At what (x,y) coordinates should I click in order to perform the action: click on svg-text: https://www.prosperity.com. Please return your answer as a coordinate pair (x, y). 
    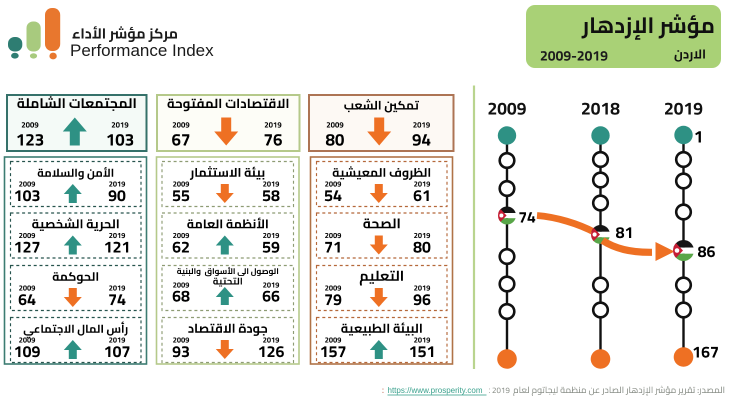
    Looking at the image, I should click on (435, 390).